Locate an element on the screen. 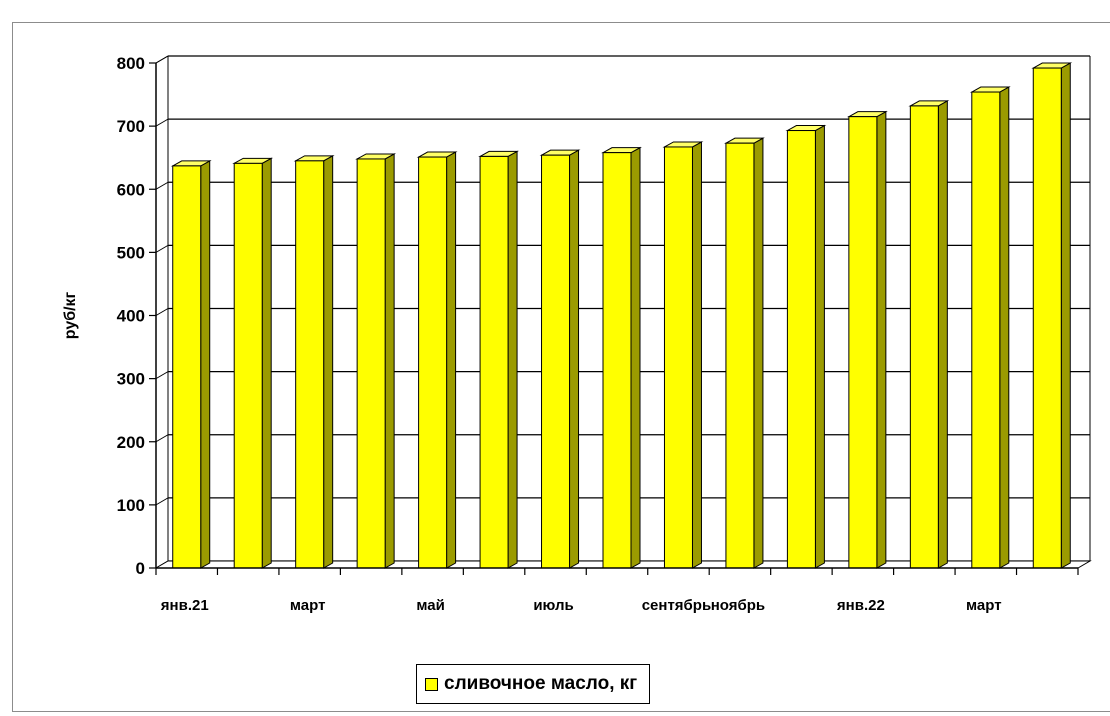  y-axis-top-depth is located at coordinates (162, 59).